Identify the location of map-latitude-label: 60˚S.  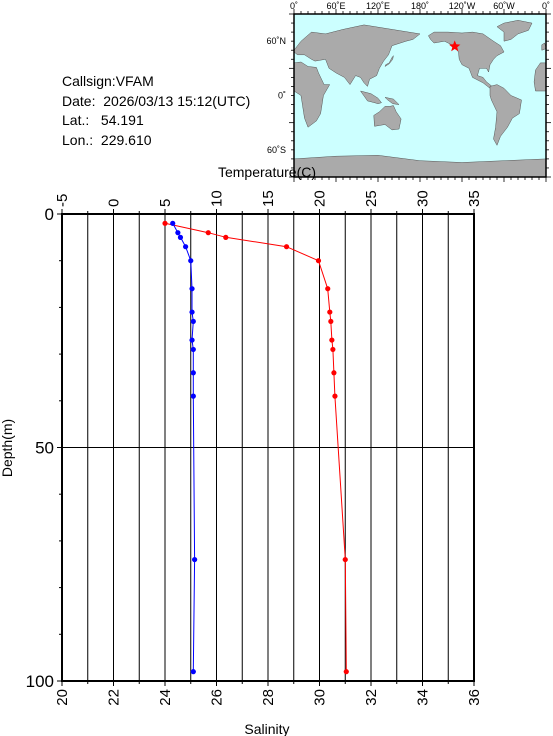
(276, 150).